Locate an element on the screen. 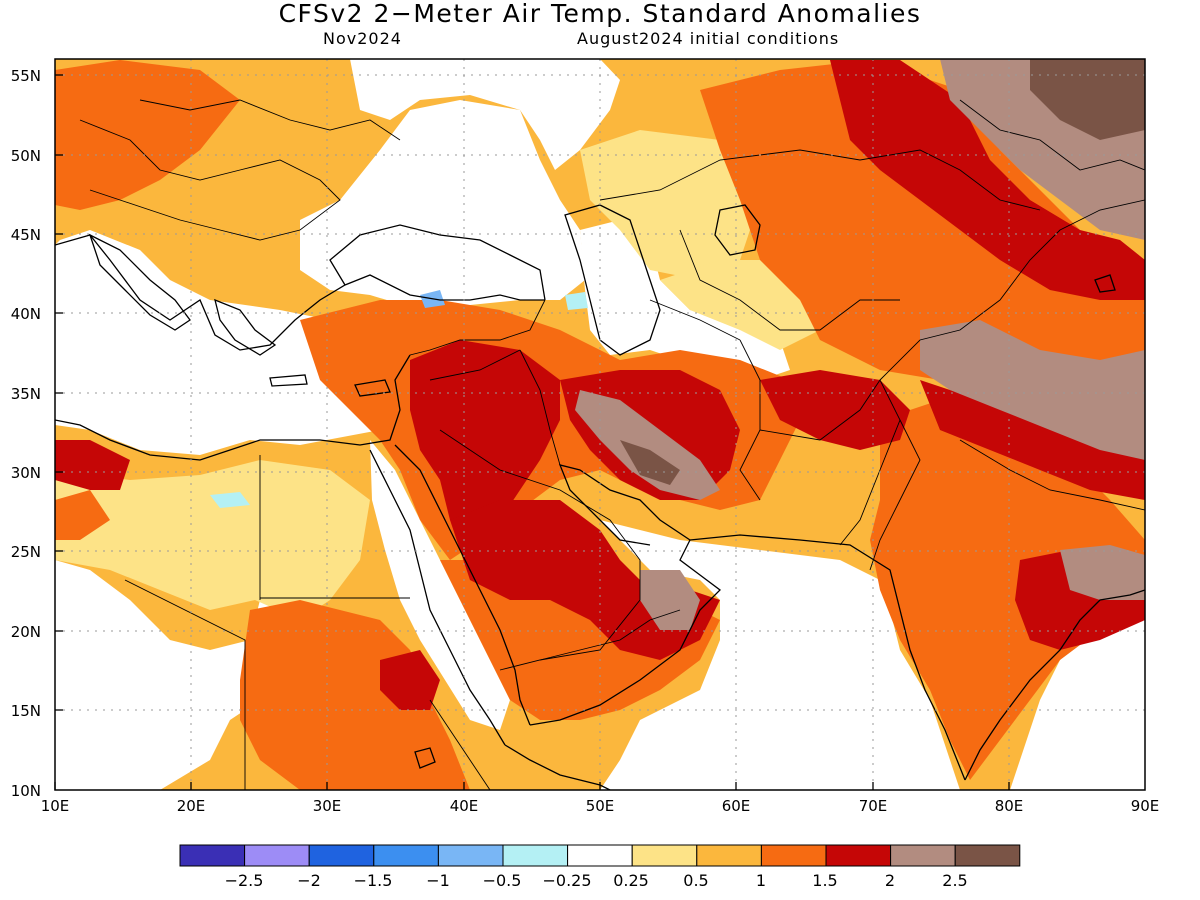 The width and height of the screenshot is (1200, 900). colorbar-label: 0.5 is located at coordinates (695, 880).